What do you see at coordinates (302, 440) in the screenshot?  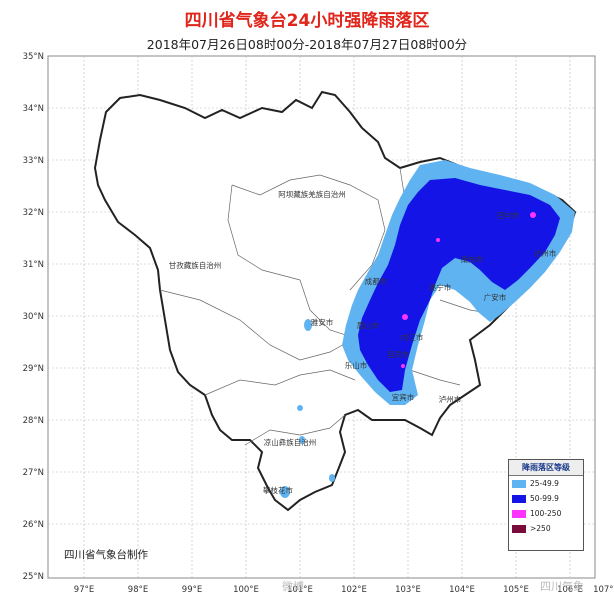 I see `rain-patch-panzhihua` at bounding box center [302, 440].